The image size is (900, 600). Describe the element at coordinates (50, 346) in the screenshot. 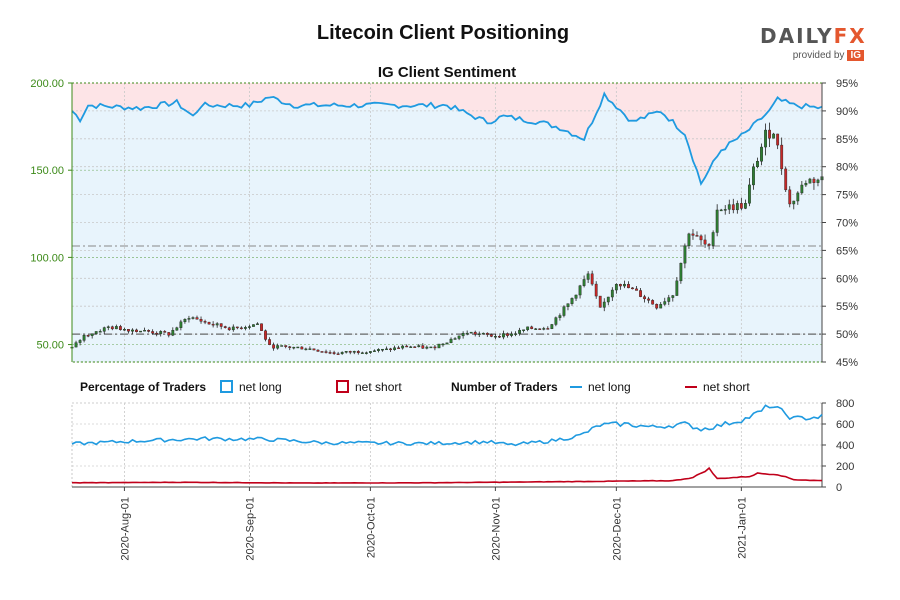

I see `left-axis-tick-label: 50.00` at that location.